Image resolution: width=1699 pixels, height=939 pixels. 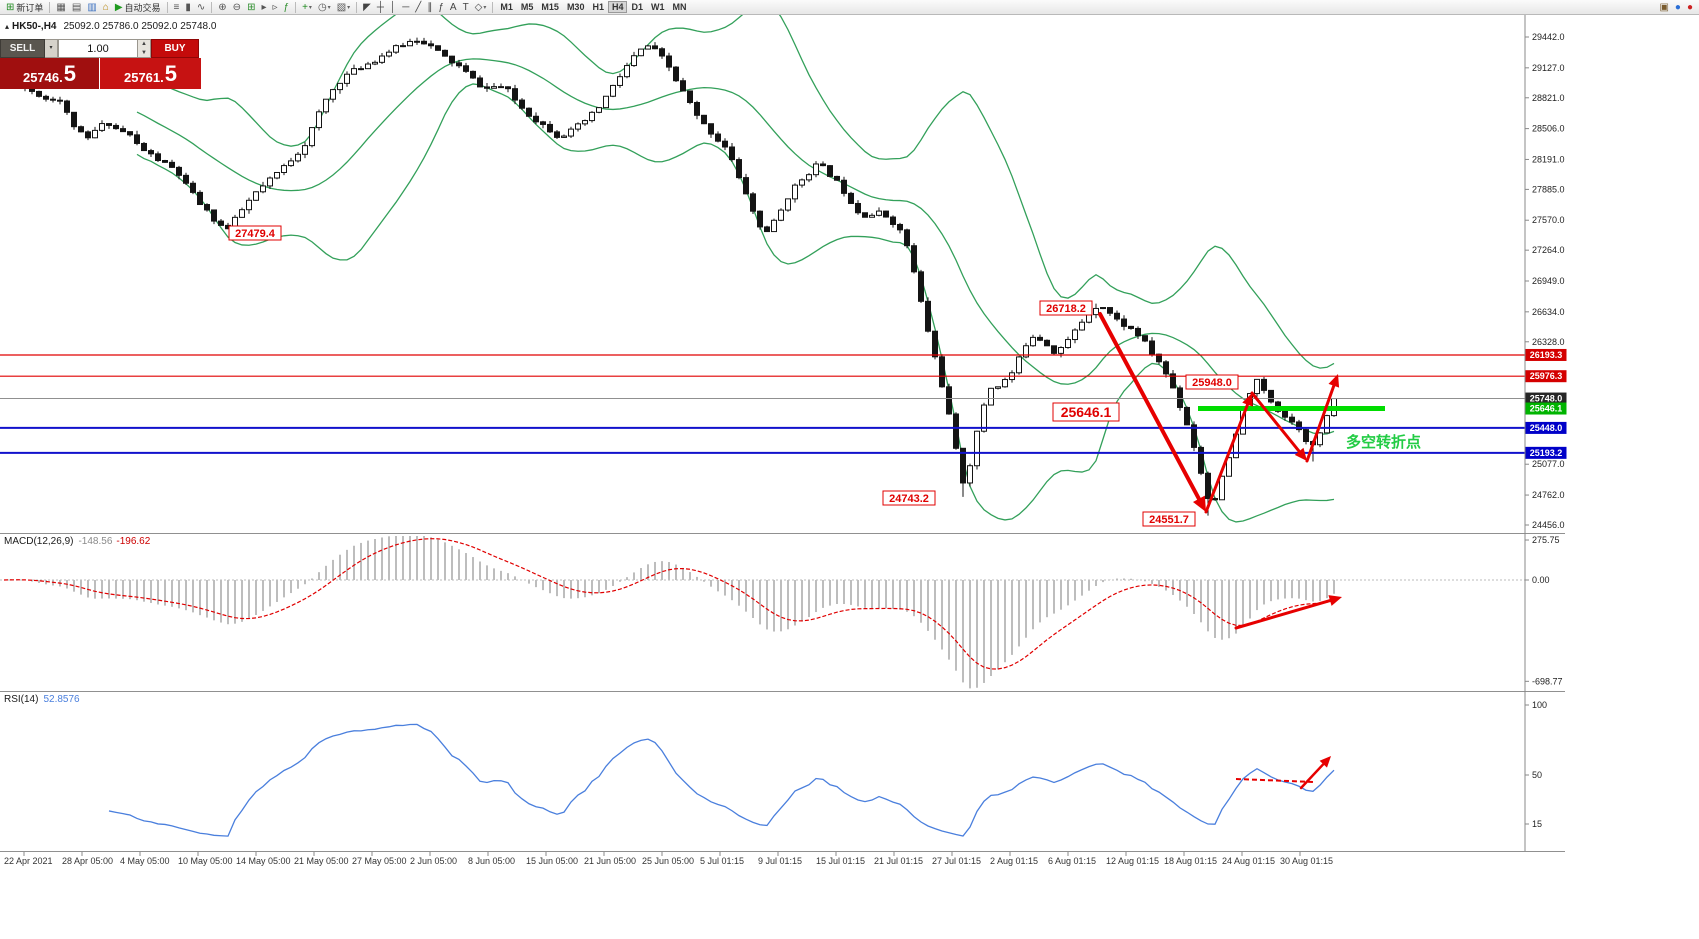 I want to click on buy-price-display: 25761. 5, so click(x=150, y=73).